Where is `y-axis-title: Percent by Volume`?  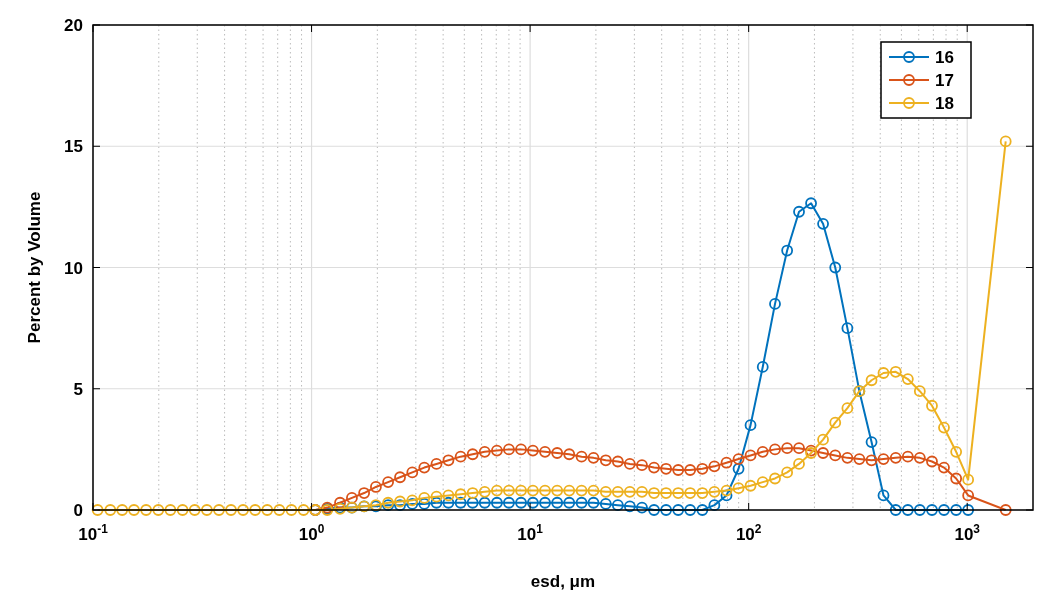
y-axis-title: Percent by Volume is located at coordinates (34, 267).